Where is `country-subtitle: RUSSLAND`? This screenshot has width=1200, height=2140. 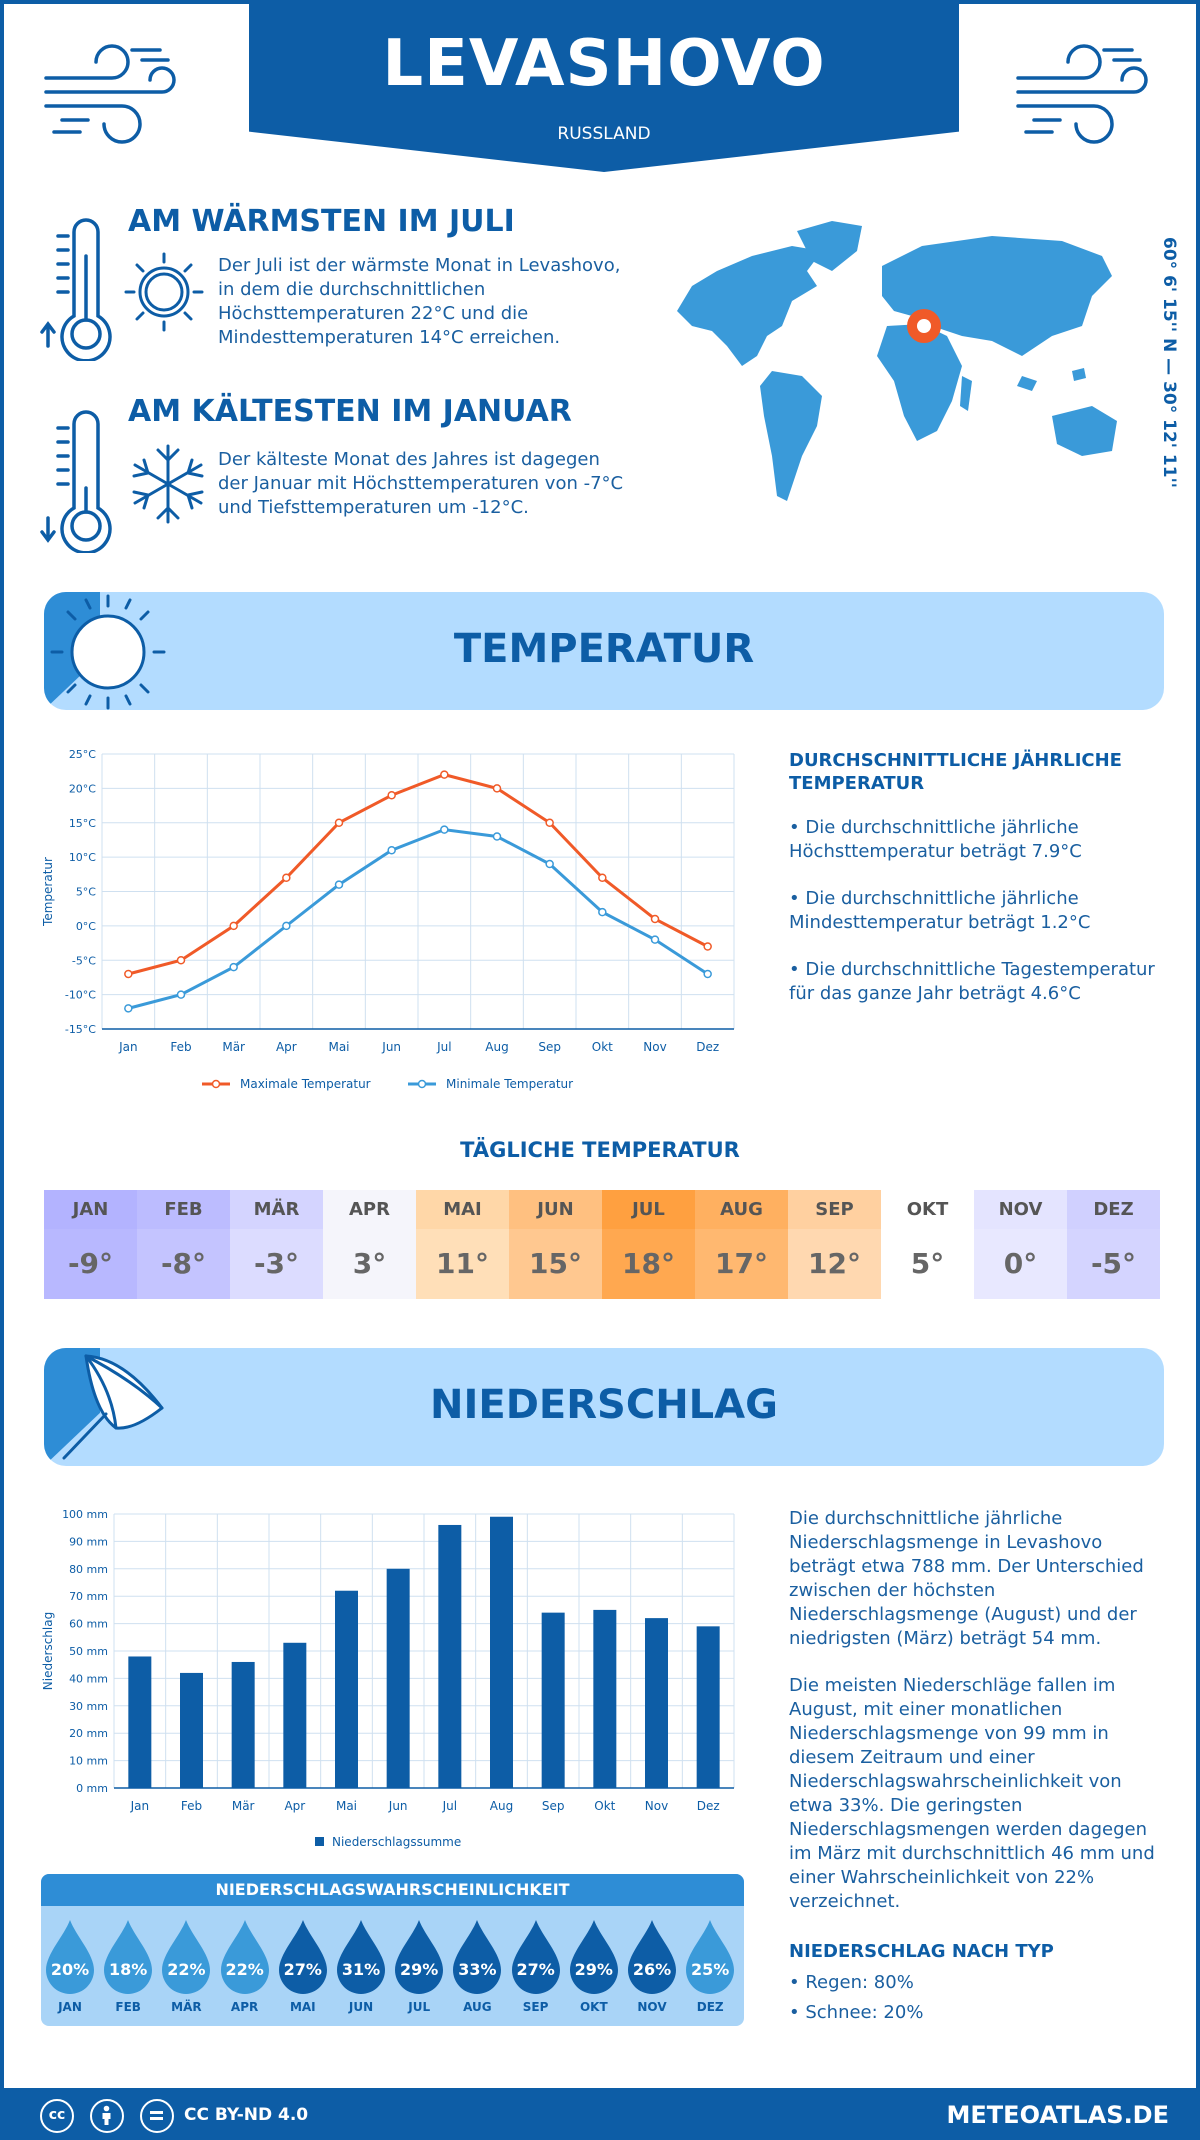 country-subtitle: RUSSLAND is located at coordinates (604, 134).